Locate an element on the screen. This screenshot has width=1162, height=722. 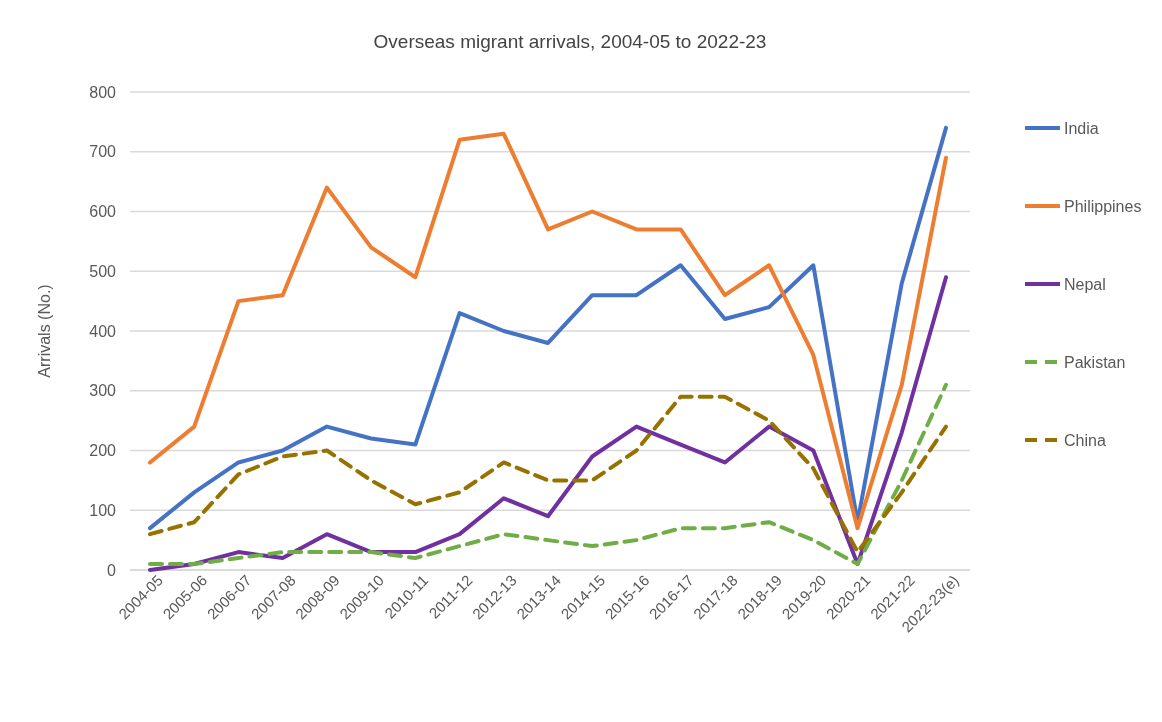
legend-label: Nepal is located at coordinates (1085, 284).